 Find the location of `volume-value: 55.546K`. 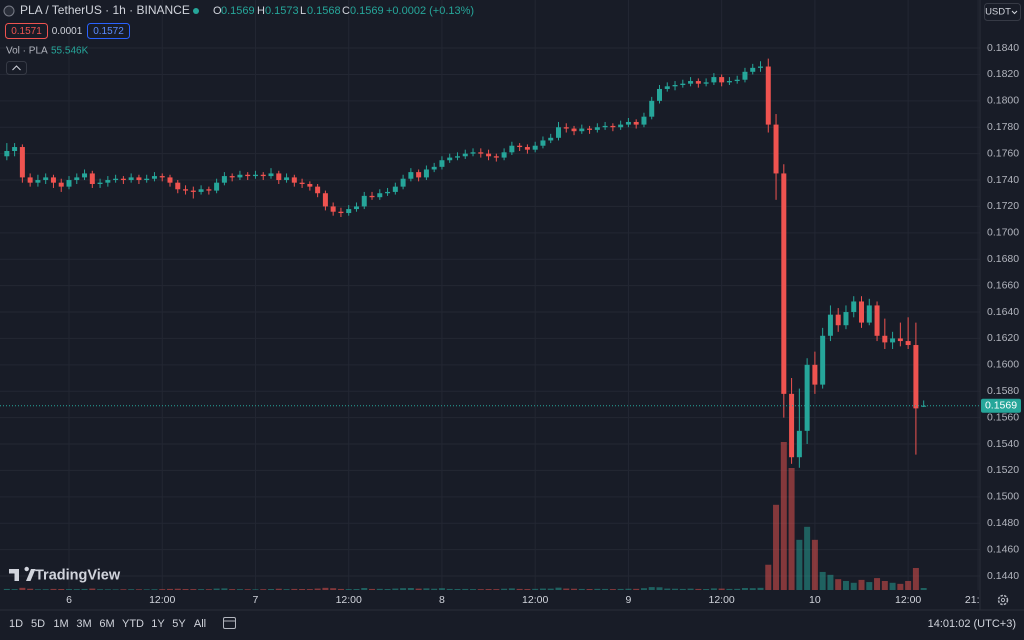

volume-value: 55.546K is located at coordinates (70, 51).